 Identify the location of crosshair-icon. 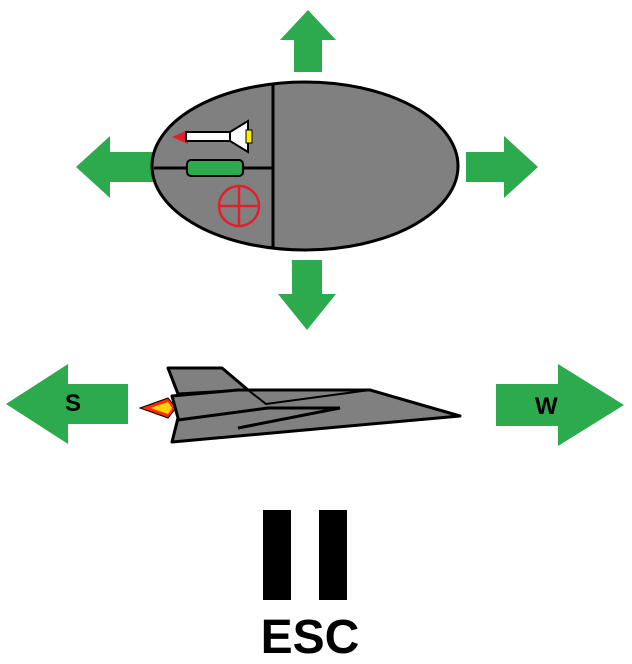
(239, 206).